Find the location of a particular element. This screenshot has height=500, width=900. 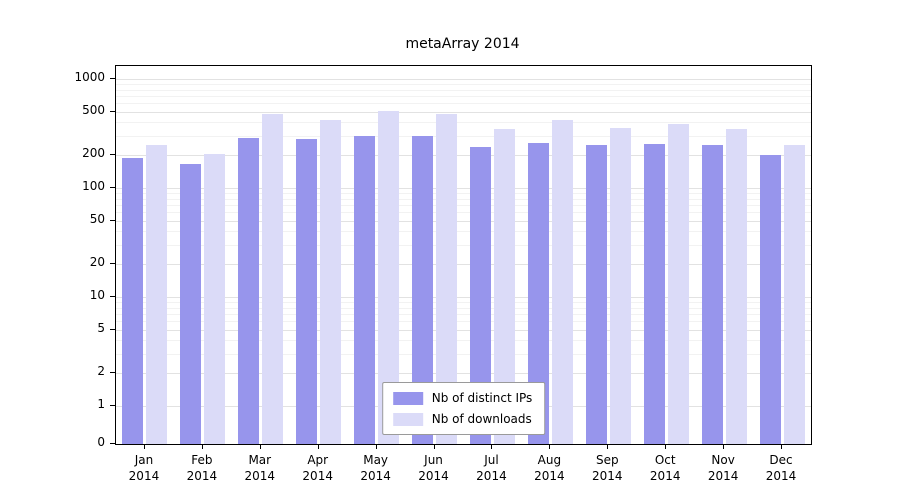

legend-item-downloads: Nb of downloads is located at coordinates (462, 419).